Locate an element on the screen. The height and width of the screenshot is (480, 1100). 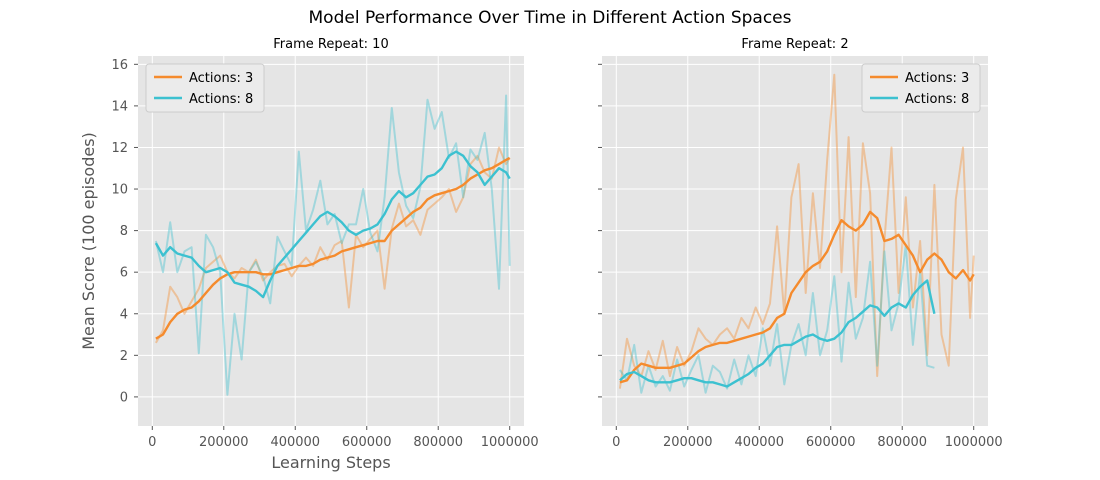
y-tick-label: 16 is located at coordinates (119, 65).